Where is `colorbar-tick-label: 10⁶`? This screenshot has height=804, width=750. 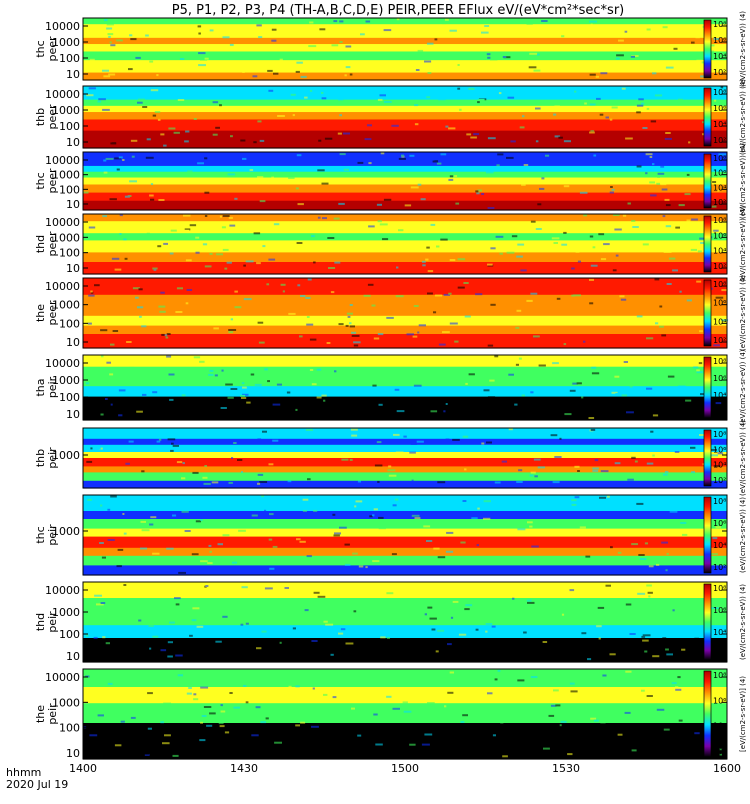 colorbar-tick-label: 10⁶ is located at coordinates (719, 378).